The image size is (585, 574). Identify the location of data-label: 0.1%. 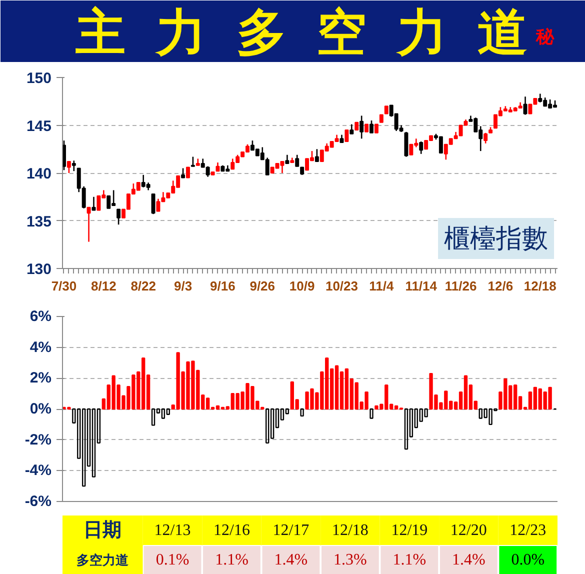
(173, 560).